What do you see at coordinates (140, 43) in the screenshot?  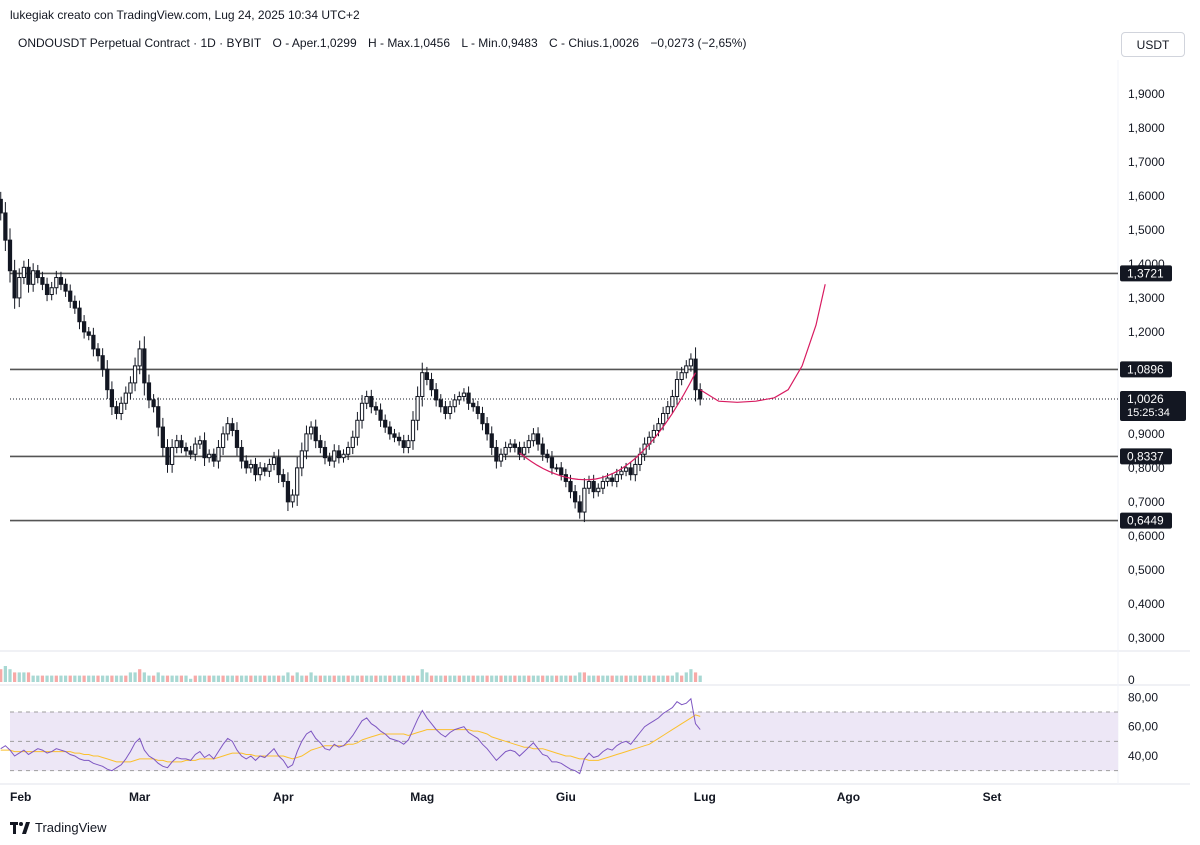 I see `symbol-title: ONDOUSDT Perpetual Contract · 1D · BYBIT` at bounding box center [140, 43].